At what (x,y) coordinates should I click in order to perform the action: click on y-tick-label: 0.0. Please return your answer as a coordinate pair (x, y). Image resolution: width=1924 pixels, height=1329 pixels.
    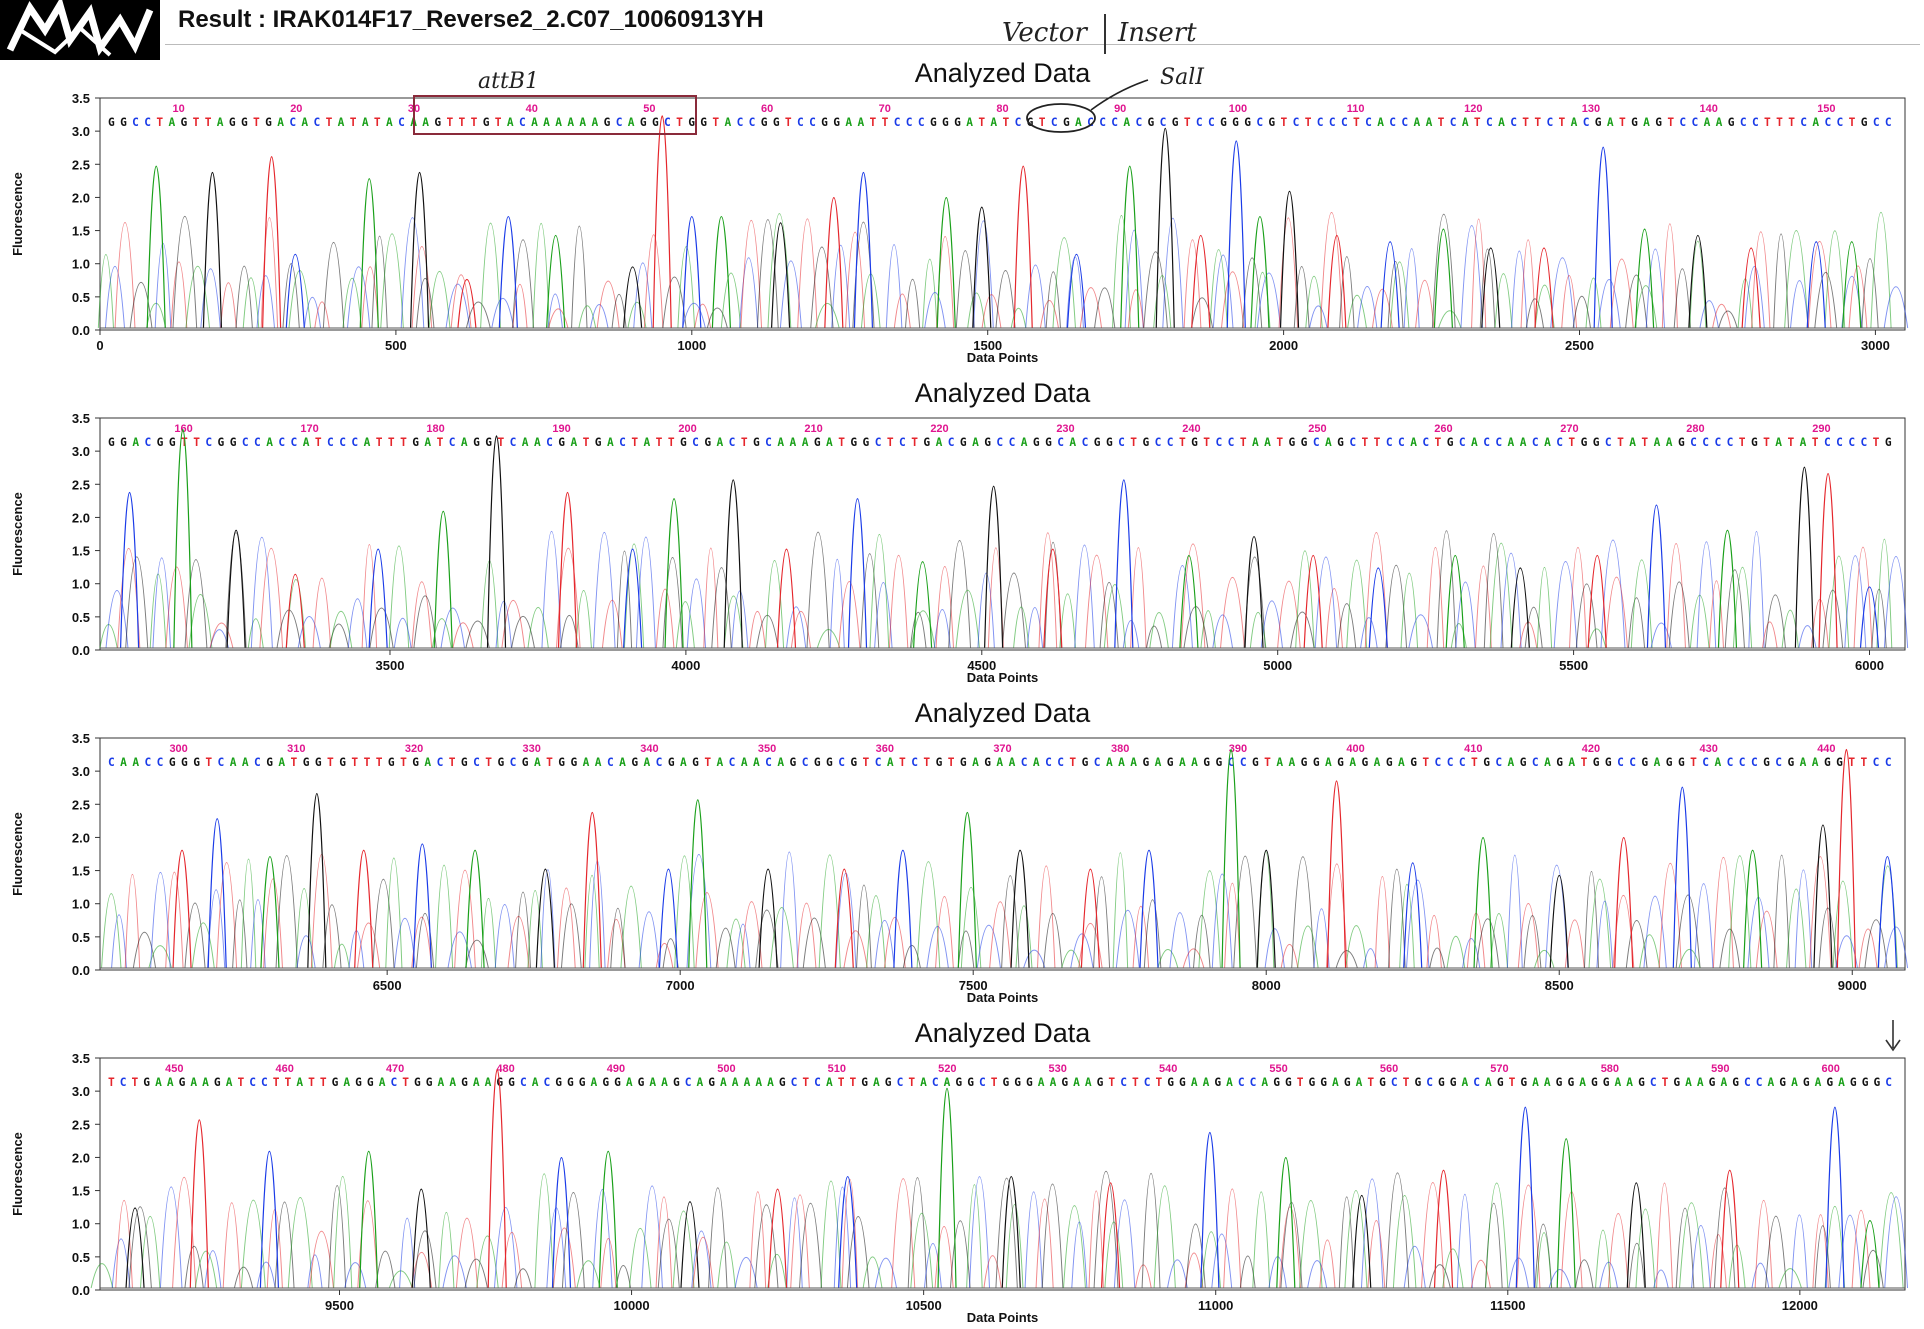
    Looking at the image, I should click on (81, 330).